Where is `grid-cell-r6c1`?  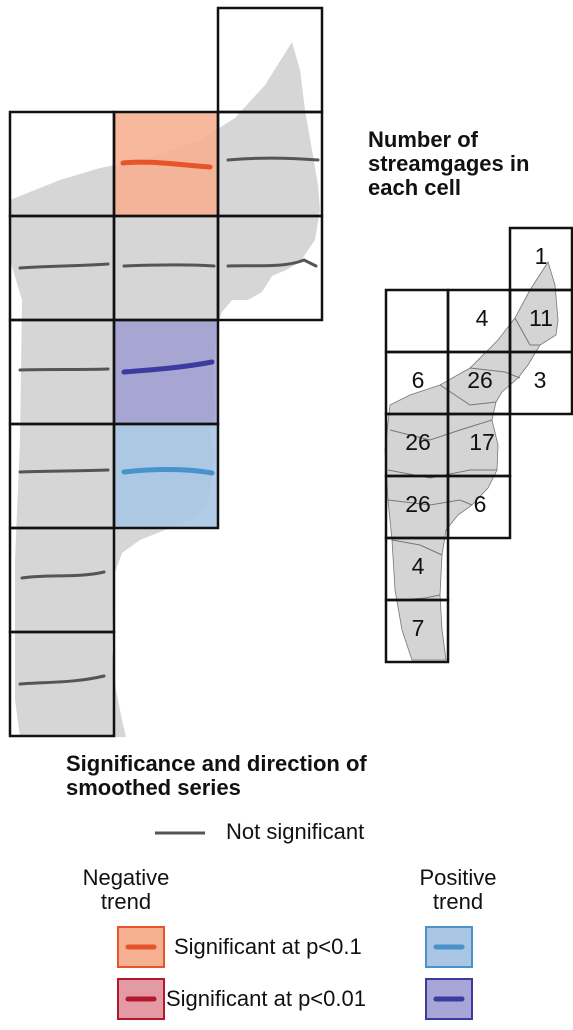 grid-cell-r6c1 is located at coordinates (62, 684).